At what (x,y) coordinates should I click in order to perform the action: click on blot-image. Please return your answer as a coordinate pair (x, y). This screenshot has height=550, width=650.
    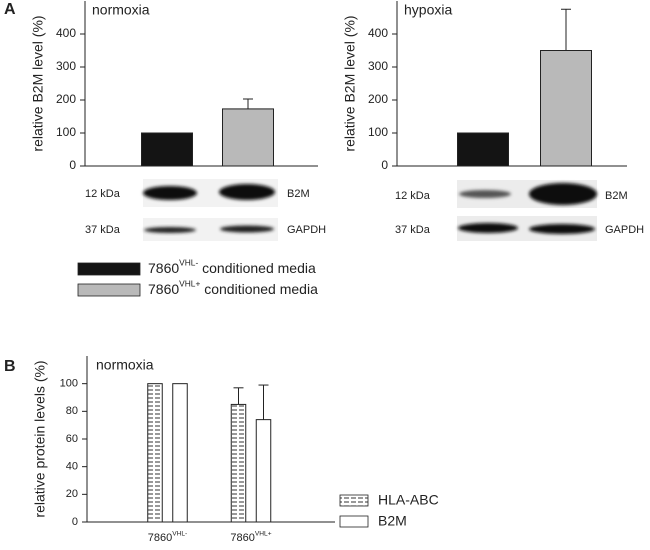
    Looking at the image, I should click on (370, 210).